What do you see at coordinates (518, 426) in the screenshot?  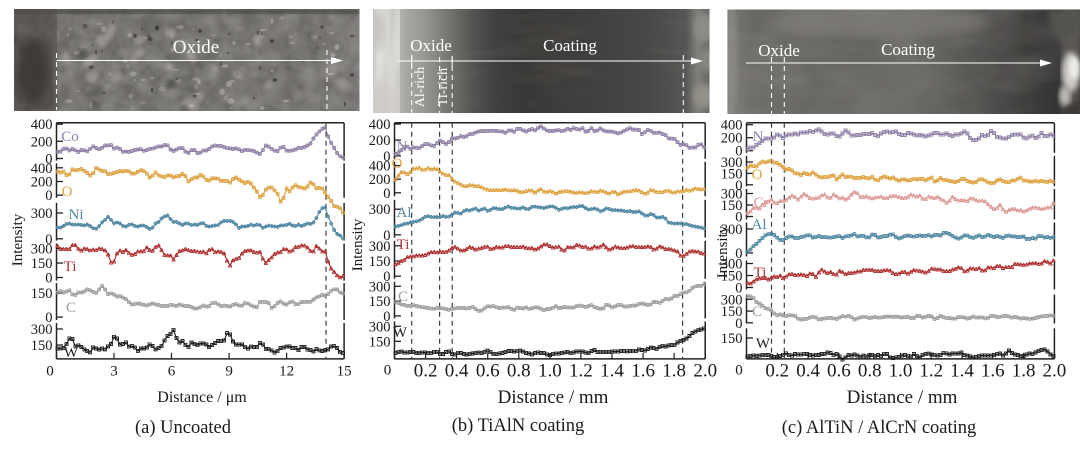 I see `svg-text: (b) TiAlN coating` at bounding box center [518, 426].